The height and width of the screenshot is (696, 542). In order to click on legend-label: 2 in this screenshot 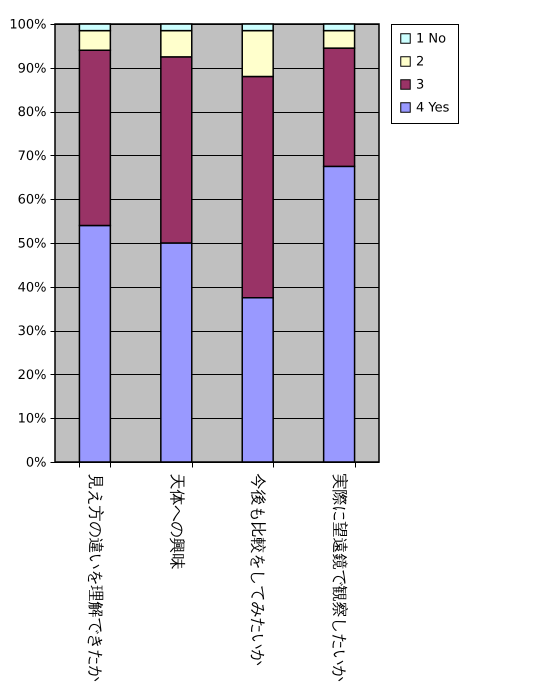, I will do `click(420, 62)`.